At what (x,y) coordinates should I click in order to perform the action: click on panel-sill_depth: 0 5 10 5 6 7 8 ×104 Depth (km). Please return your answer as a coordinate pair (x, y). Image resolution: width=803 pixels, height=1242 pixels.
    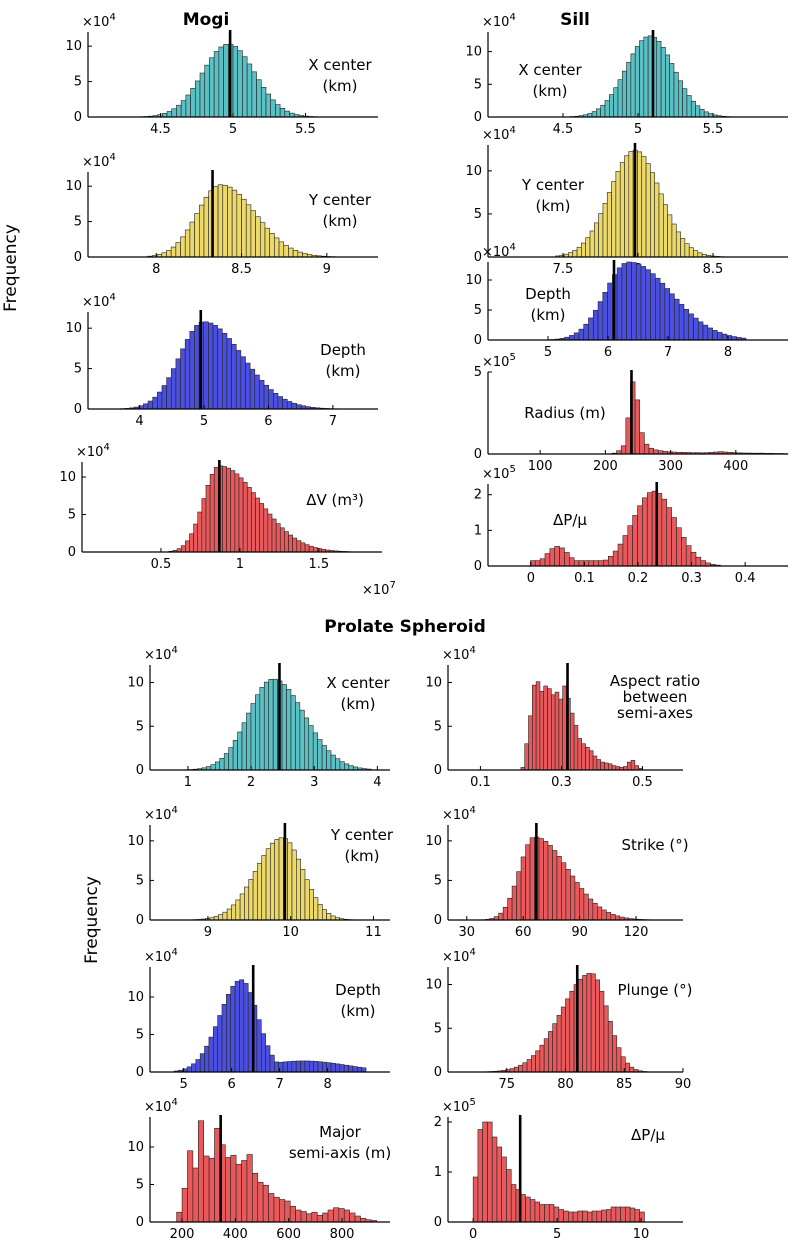
    Looking at the image, I should click on (626, 301).